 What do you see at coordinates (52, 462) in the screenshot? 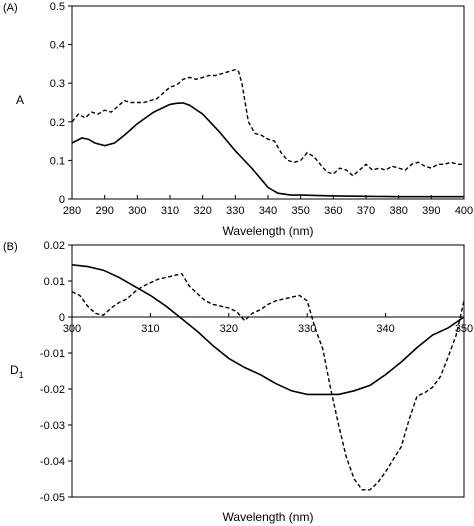
I see `b-y-tick-label: -0.04` at bounding box center [52, 462].